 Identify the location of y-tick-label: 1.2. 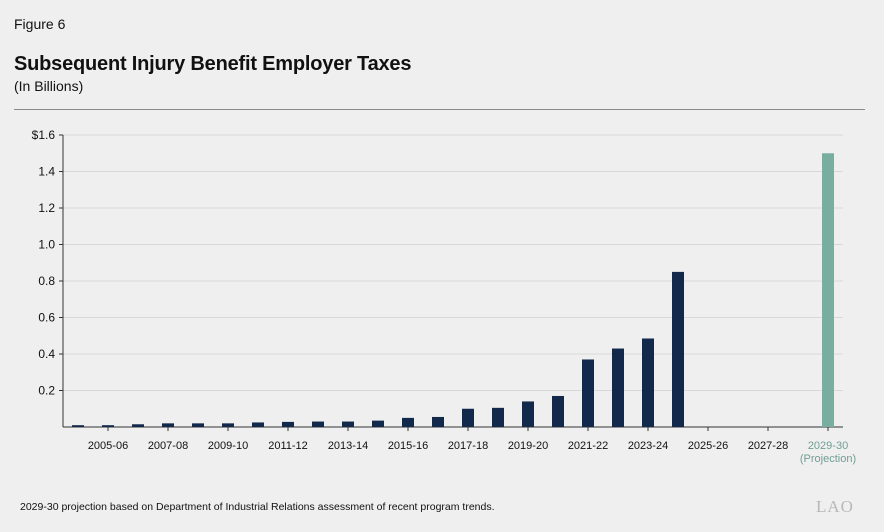
(46, 208).